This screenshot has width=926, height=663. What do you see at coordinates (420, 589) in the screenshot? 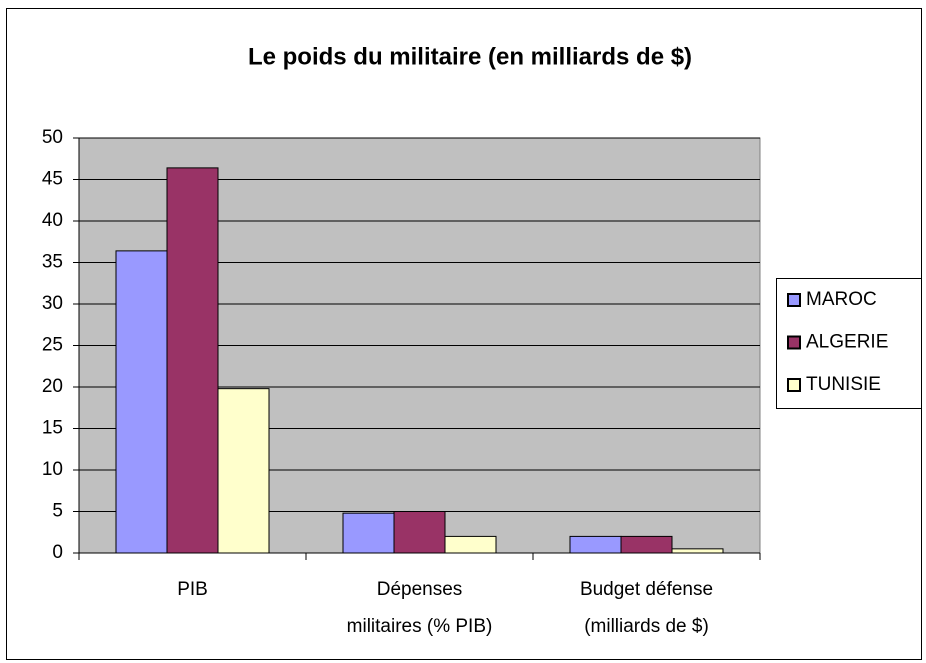
I see `x-tick-label: Dépenses` at bounding box center [420, 589].